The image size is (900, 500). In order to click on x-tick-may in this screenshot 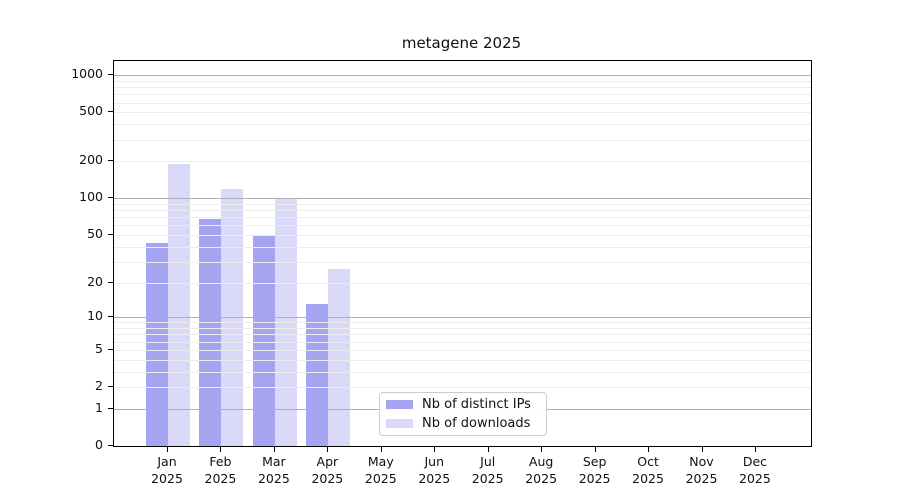, I will do `click(381, 449)`.